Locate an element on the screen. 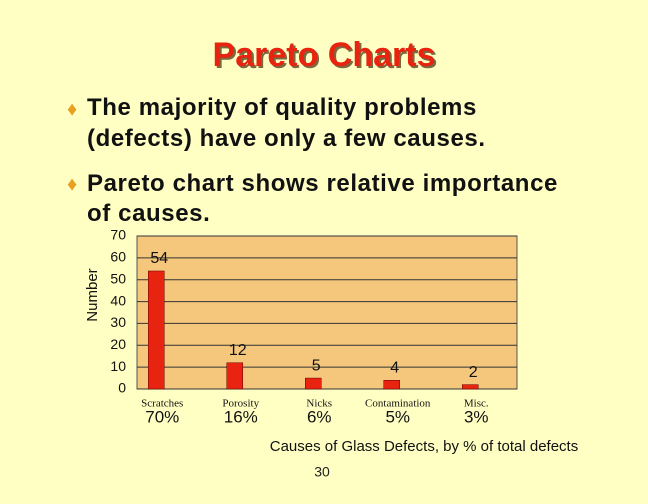  page-number: 30 is located at coordinates (322, 472).